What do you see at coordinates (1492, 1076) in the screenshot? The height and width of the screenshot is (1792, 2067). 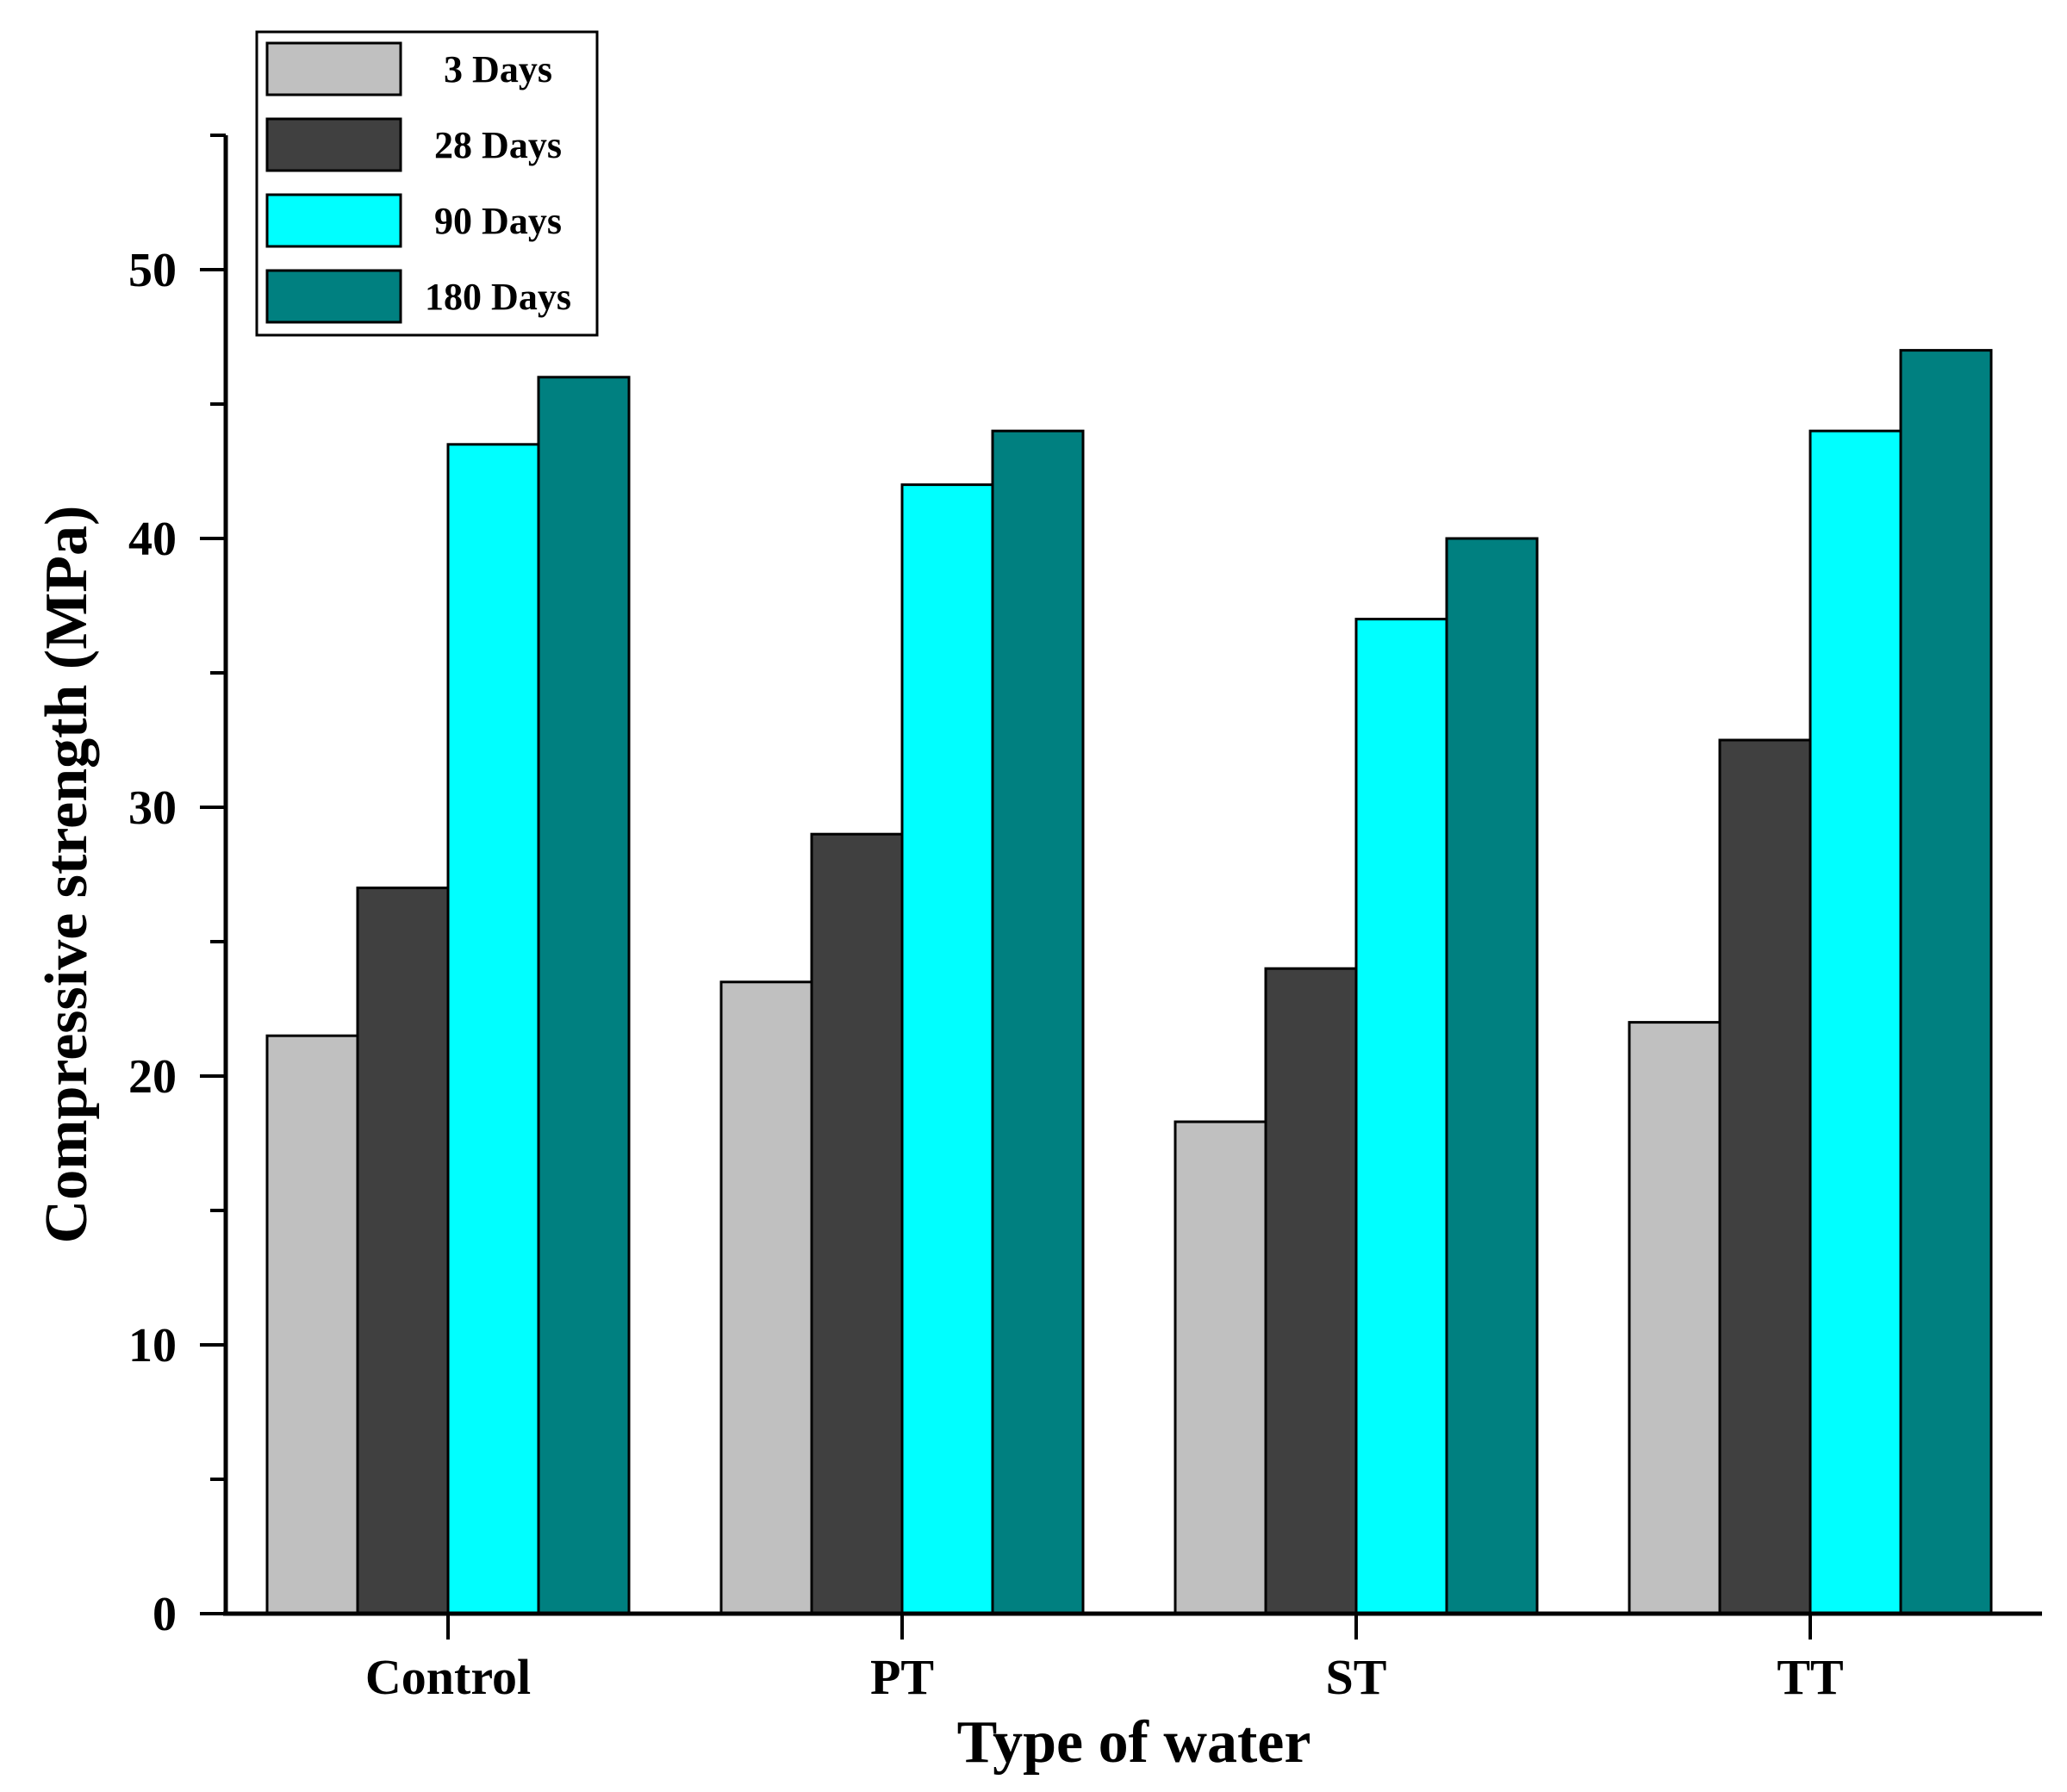 I see `bar-st-180-days` at bounding box center [1492, 1076].